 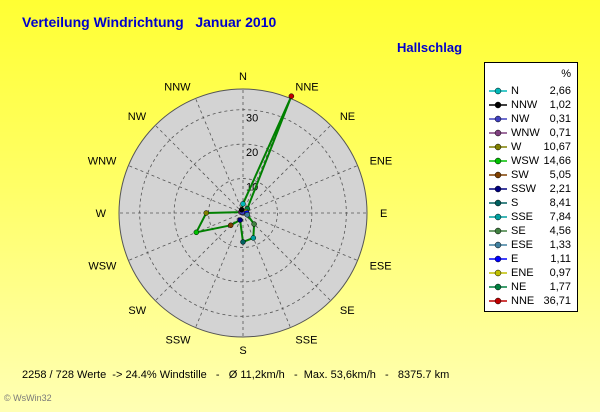 What do you see at coordinates (243, 204) in the screenshot?
I see `data-point-n` at bounding box center [243, 204].